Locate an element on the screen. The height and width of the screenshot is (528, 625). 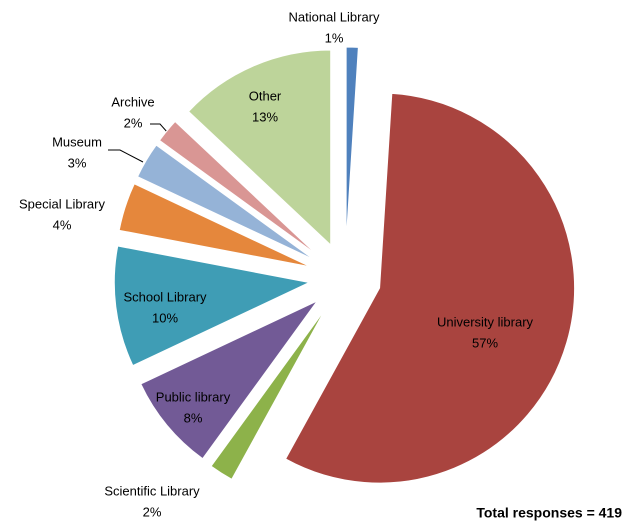
value-label: 57% is located at coordinates (485, 342).